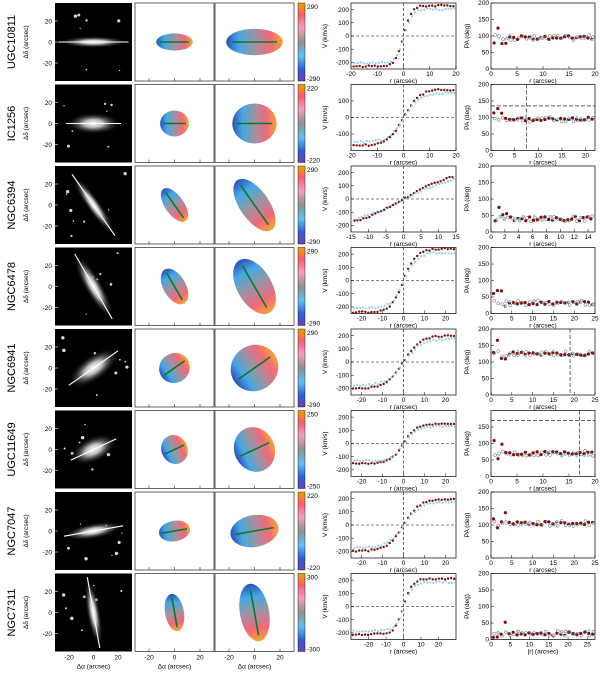 This screenshot has height=691, width=600. What do you see at coordinates (595, 74) in the screenshot?
I see `r-tick-label: 20` at bounding box center [595, 74].